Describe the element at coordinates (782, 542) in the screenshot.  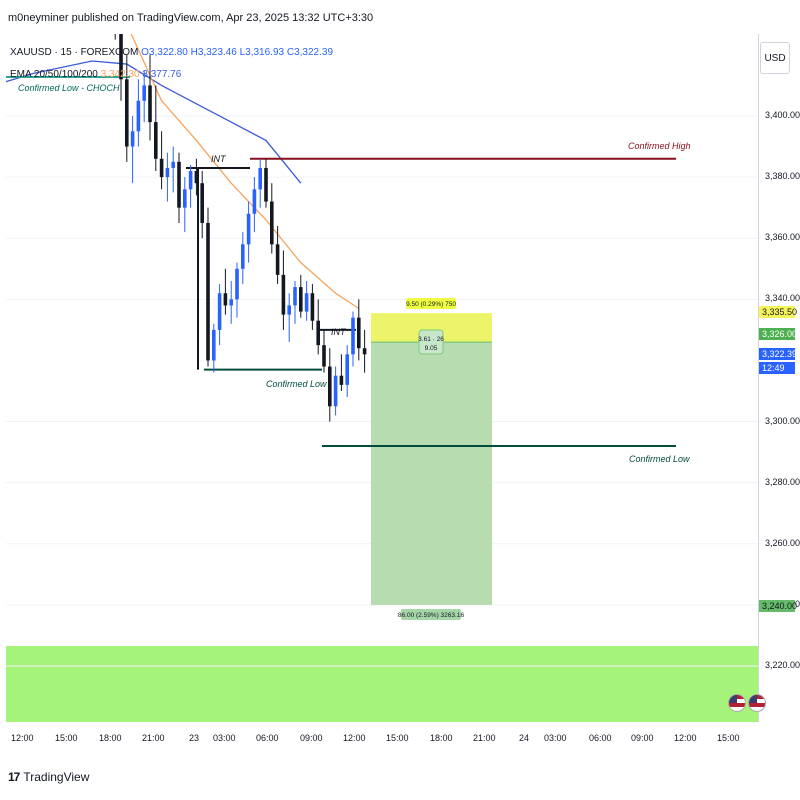
I see `y-tick-label: 3,260.00` at that location.